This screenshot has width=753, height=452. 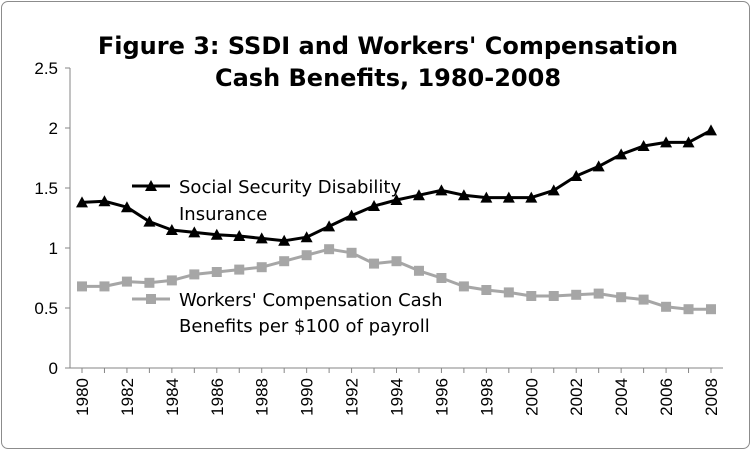 What do you see at coordinates (397, 397) in the screenshot?
I see `x-tick-label: 1994` at bounding box center [397, 397].